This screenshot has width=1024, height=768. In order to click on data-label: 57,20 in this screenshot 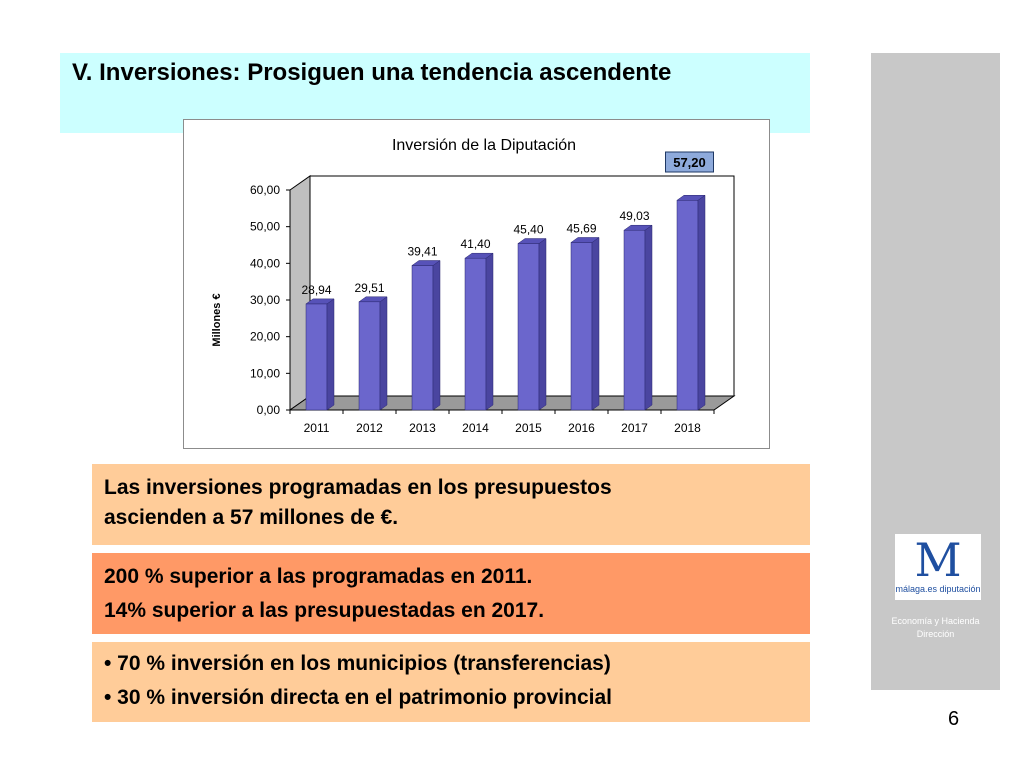, I will do `click(689, 162)`.